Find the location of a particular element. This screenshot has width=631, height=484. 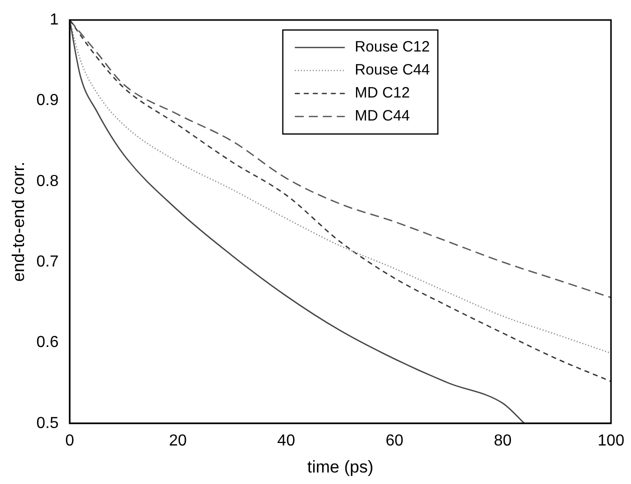

y-tick-label: 0.6 is located at coordinates (47, 343).